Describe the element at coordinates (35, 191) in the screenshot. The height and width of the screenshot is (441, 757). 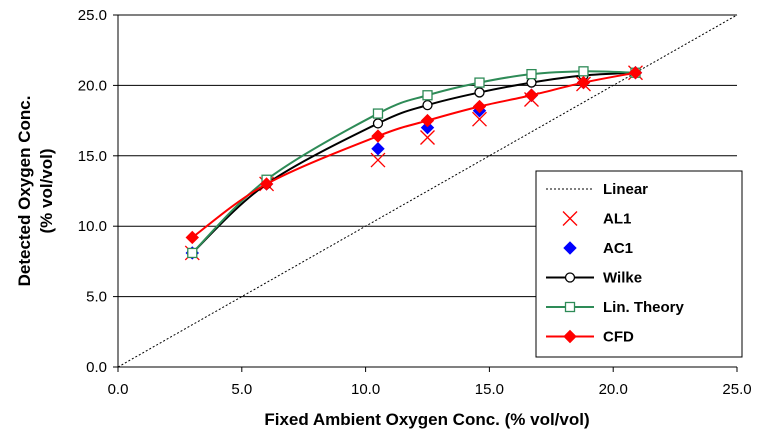
I see `y-axis-title: Detected Oxygen Conc. (% vol/vol)` at that location.